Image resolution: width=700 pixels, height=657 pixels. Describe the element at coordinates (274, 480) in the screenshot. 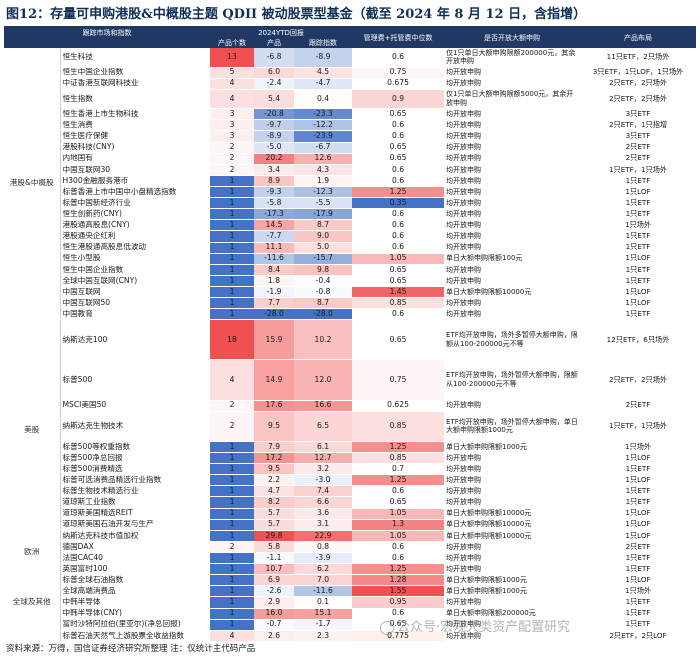

I see `product-return: 2.2` at that location.